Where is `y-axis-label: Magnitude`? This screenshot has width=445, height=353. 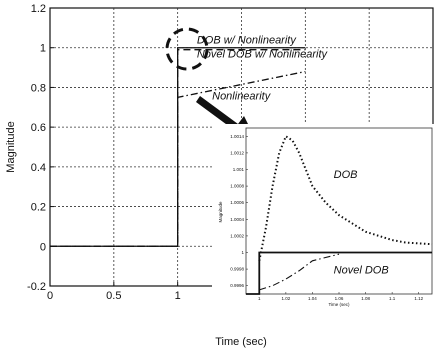
y-axis-label: Magnitude is located at coordinates (11, 146).